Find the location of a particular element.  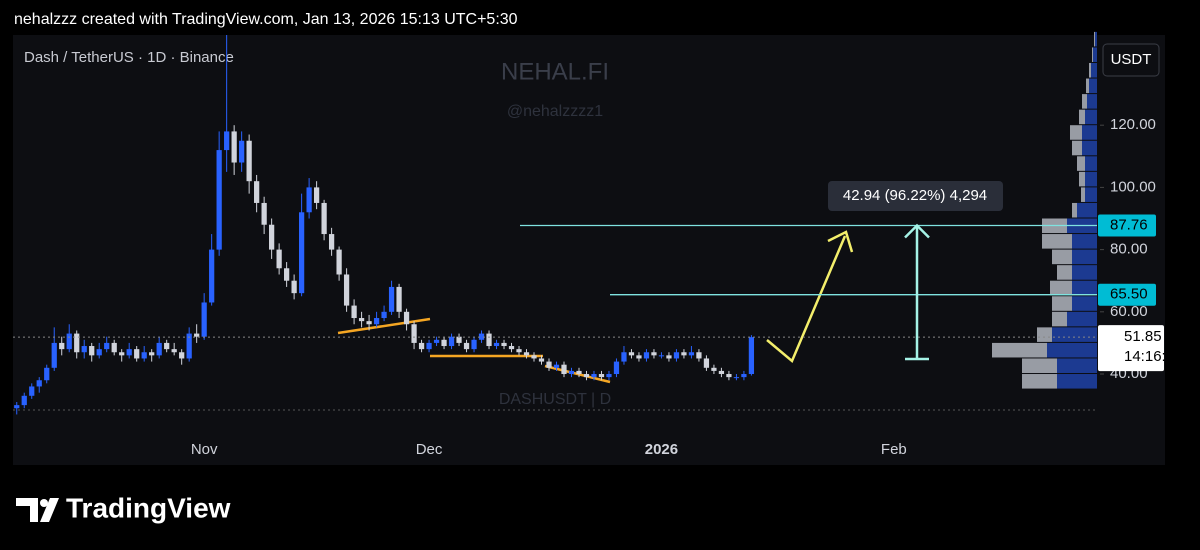

last-price-label: 51.85 is located at coordinates (1143, 336).